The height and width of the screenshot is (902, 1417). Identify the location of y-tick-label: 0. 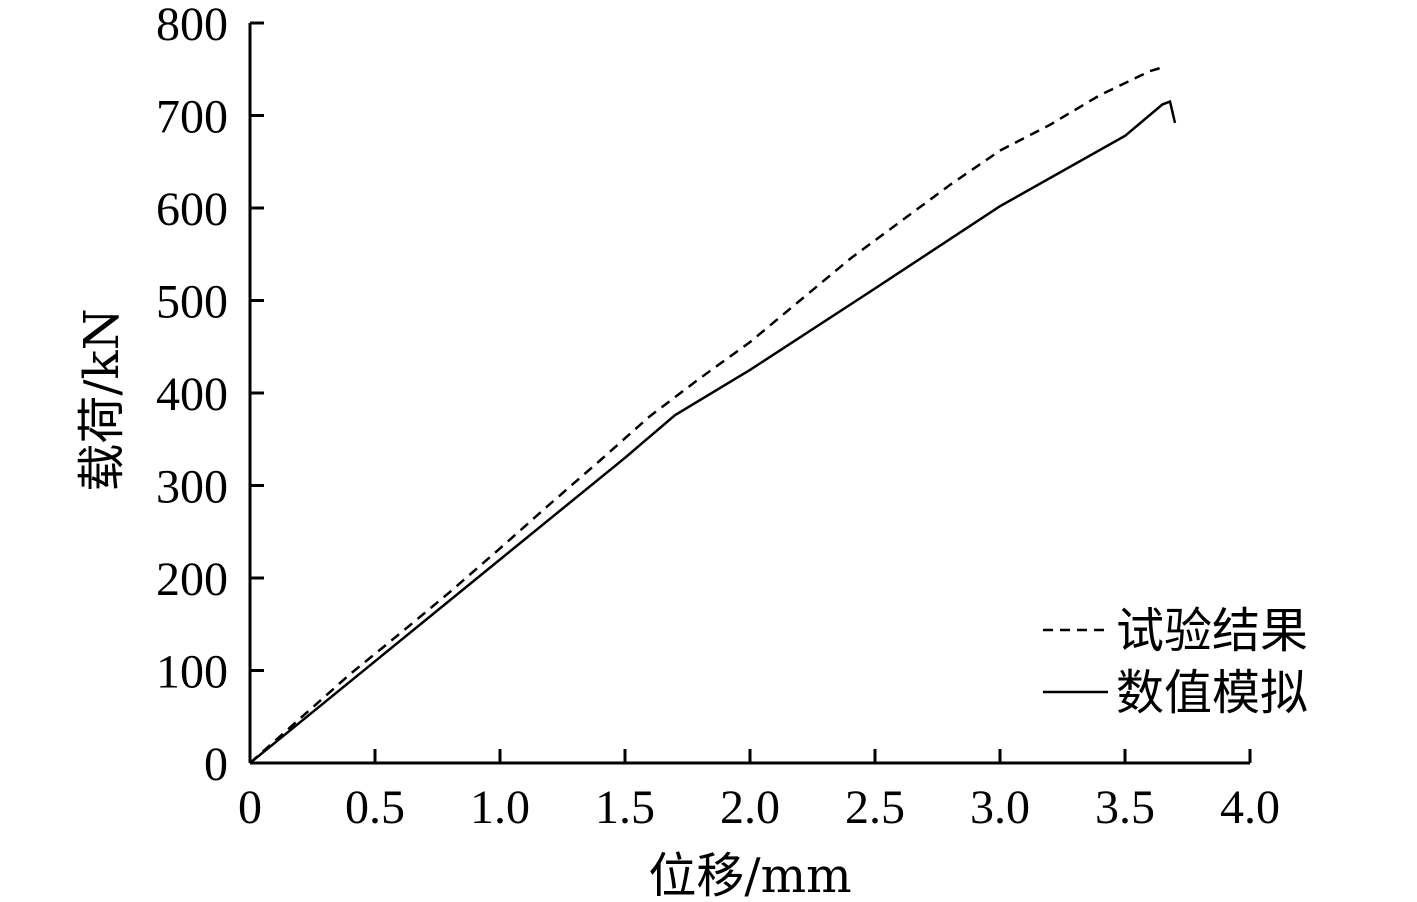
(216, 764).